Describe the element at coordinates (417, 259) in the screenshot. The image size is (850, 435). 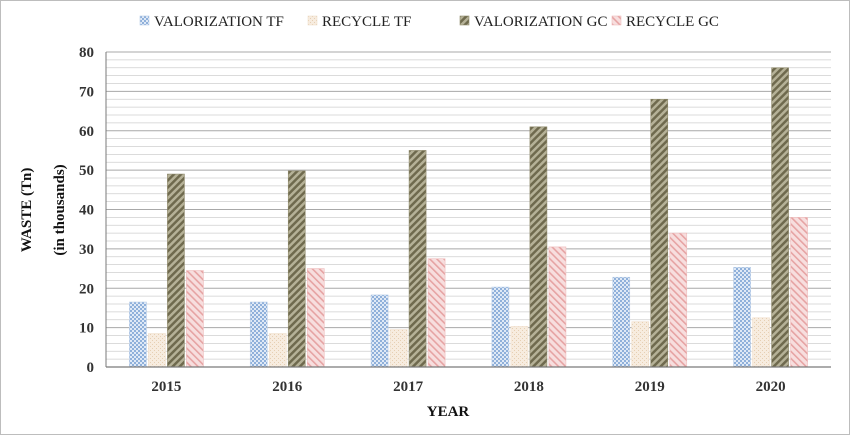
I see `bar-valorization-gc-2017` at that location.